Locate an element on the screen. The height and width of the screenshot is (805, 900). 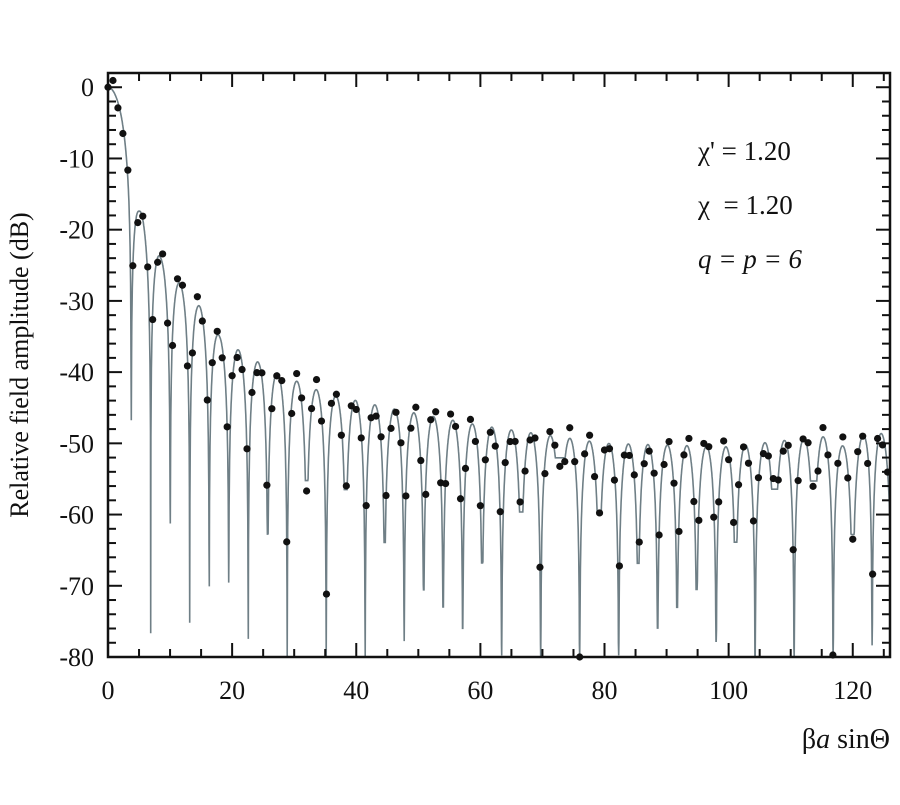
x-tick-label: 60 is located at coordinates (480, 690).